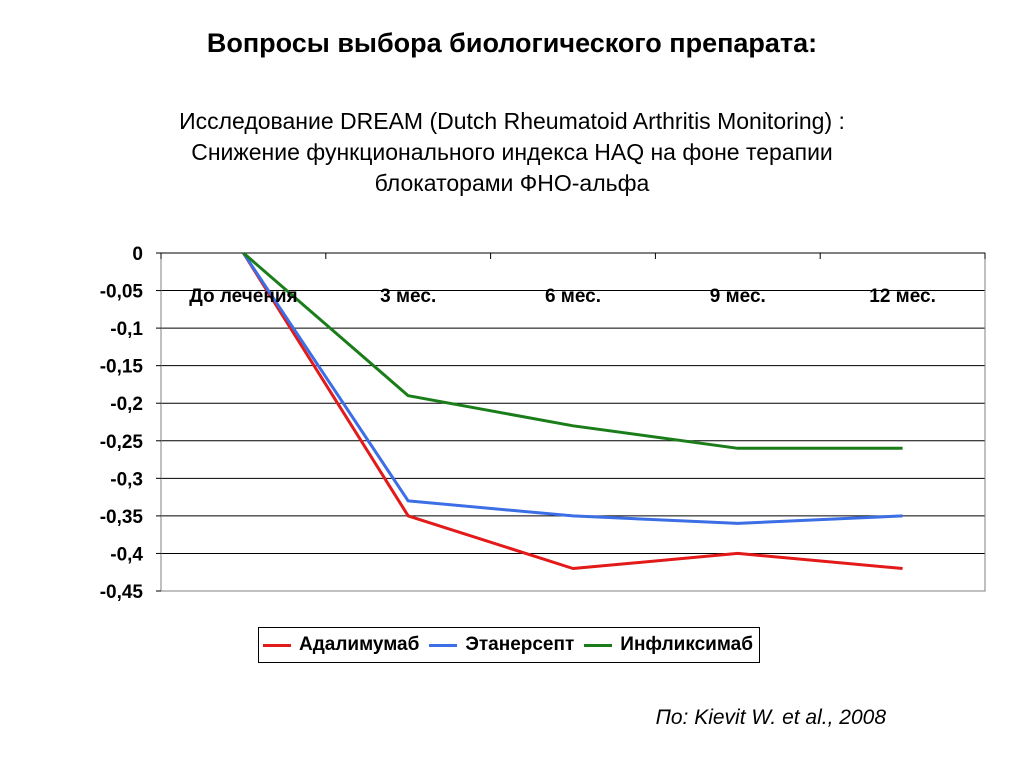 This screenshot has height=768, width=1024. Describe the element at coordinates (573, 296) in the screenshot. I see `x-tick-label: 6 мес.` at that location.